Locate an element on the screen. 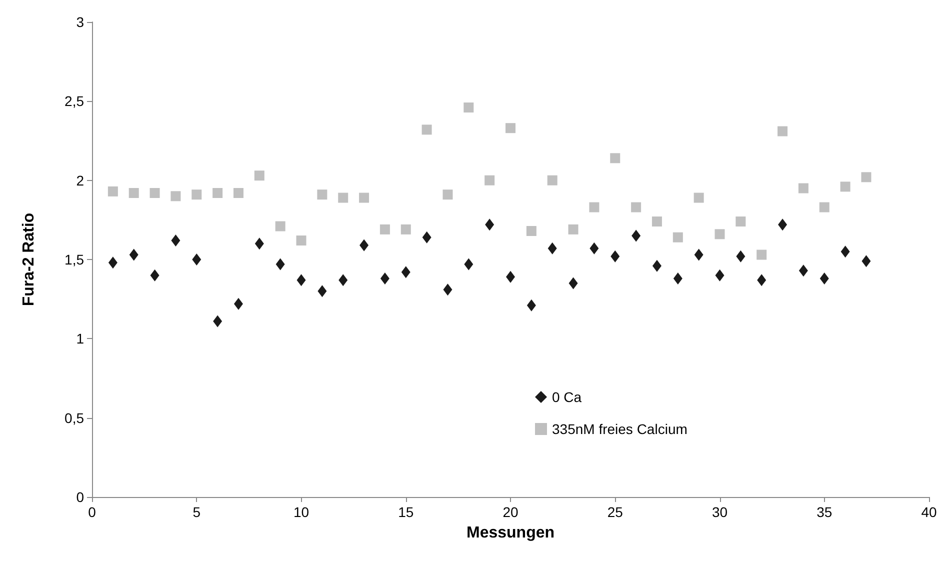 The width and height of the screenshot is (943, 572). y-axis-title: Fura-2 Ratio is located at coordinates (29, 259).